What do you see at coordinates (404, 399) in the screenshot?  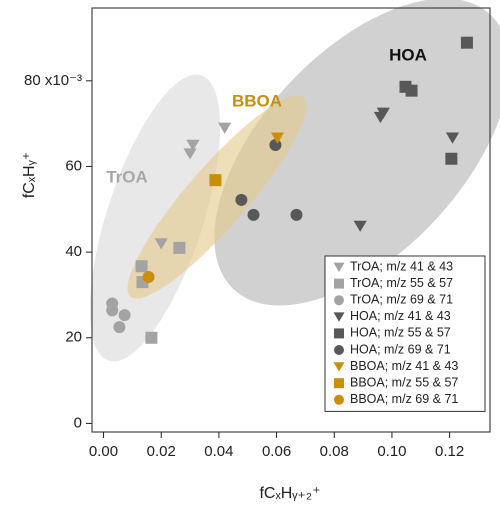 I see `legend-label: BBOA; m/z 69 & 71` at bounding box center [404, 399].